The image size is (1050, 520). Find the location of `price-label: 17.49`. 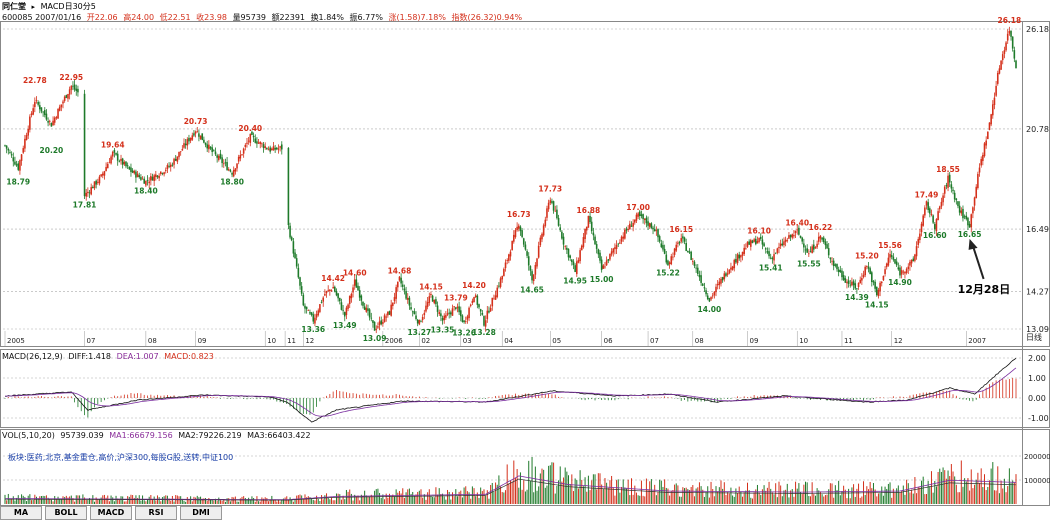

price-label: 17.49 is located at coordinates (927, 195).